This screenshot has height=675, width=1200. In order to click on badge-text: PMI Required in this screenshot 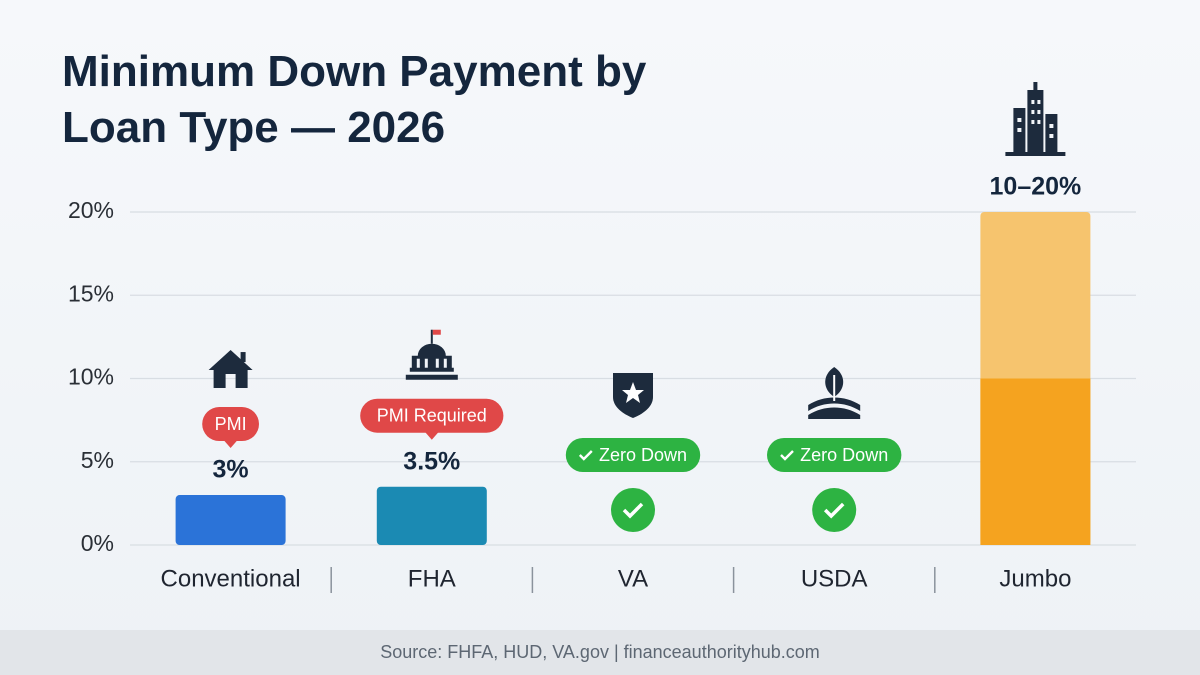, I will do `click(432, 415)`.